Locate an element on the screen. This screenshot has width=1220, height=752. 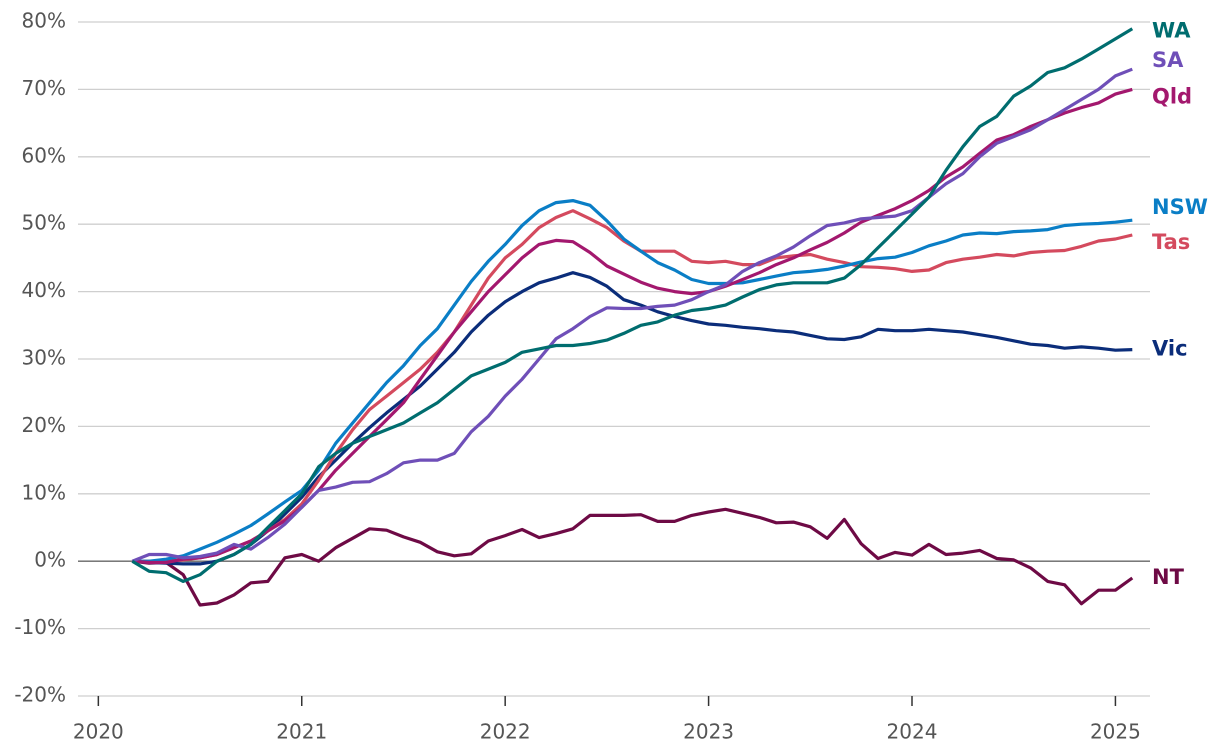
series-label: Tas is located at coordinates (1171, 242).